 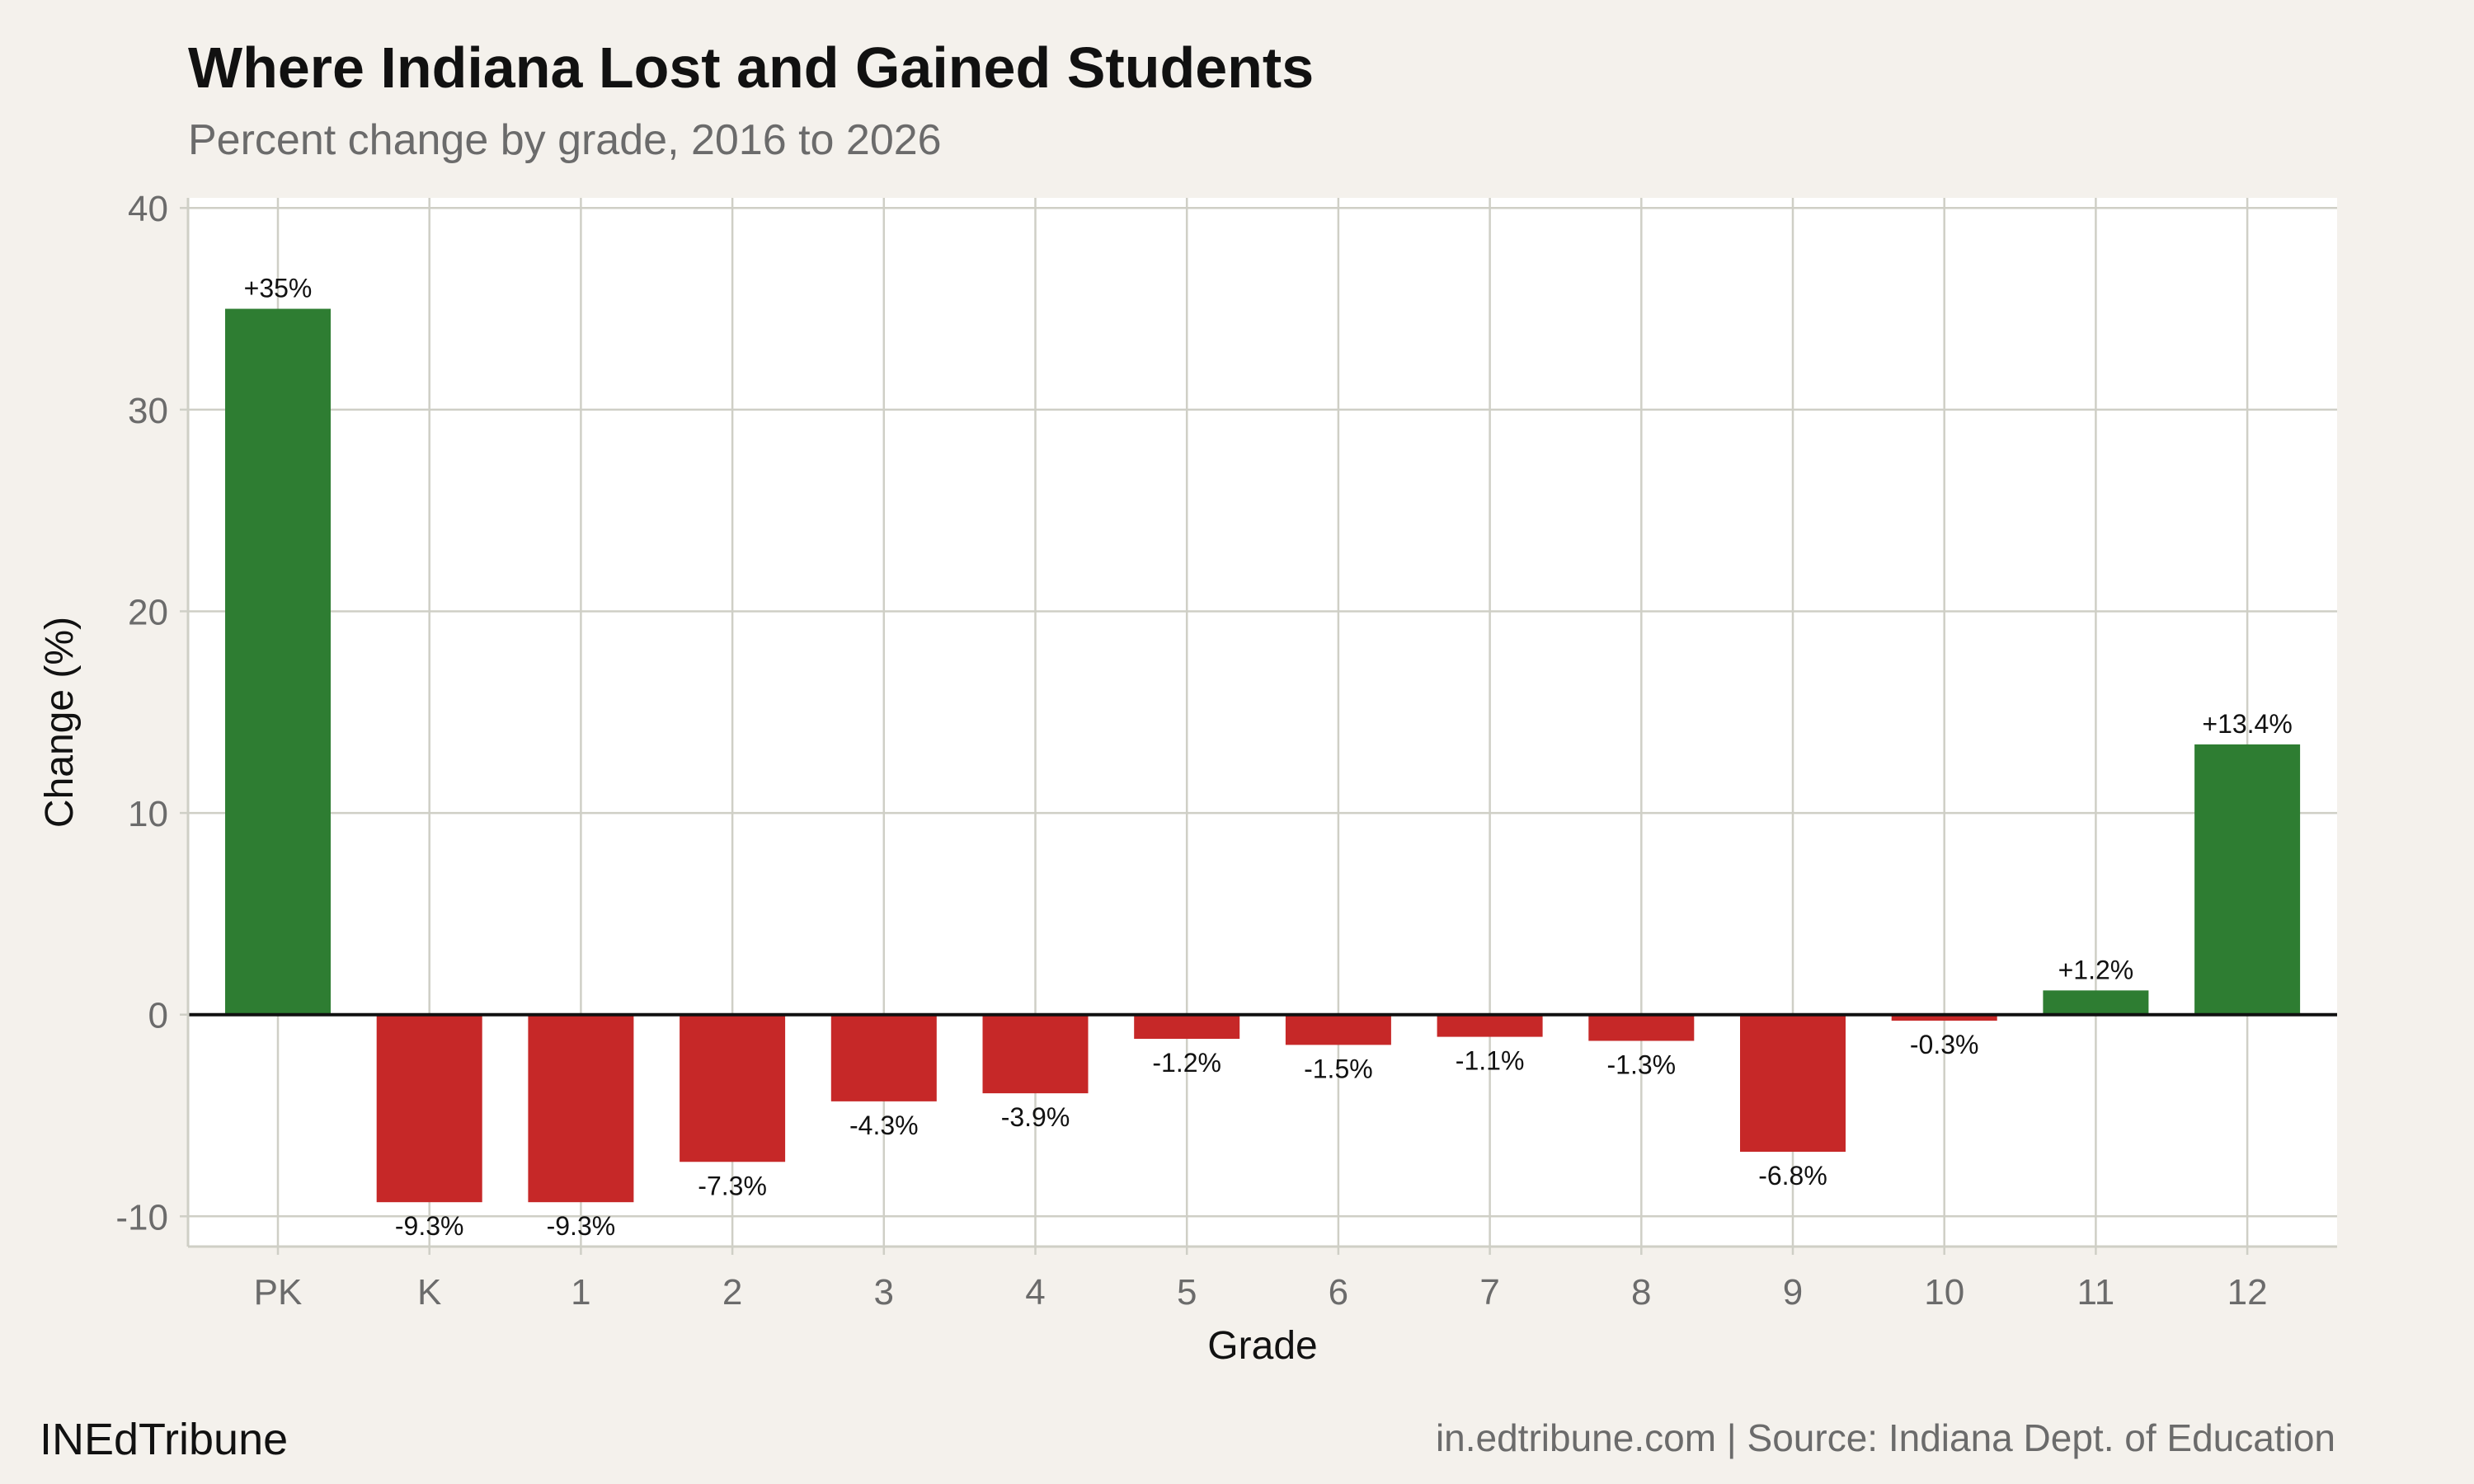 What do you see at coordinates (1792, 1175) in the screenshot?
I see `data-label: -6.8%` at bounding box center [1792, 1175].